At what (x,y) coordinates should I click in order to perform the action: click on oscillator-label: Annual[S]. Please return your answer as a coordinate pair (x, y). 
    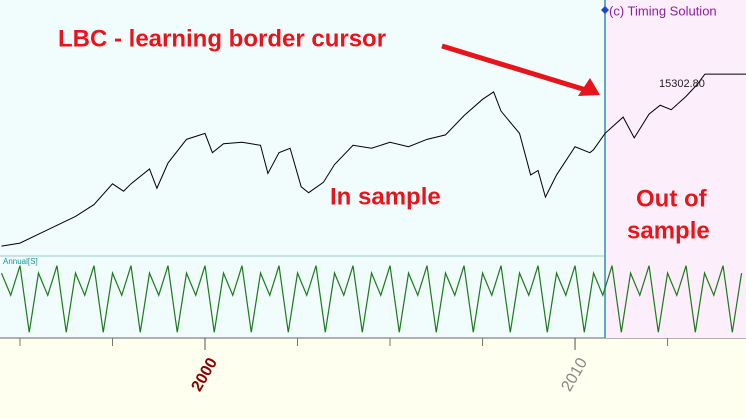
    Looking at the image, I should click on (20, 261).